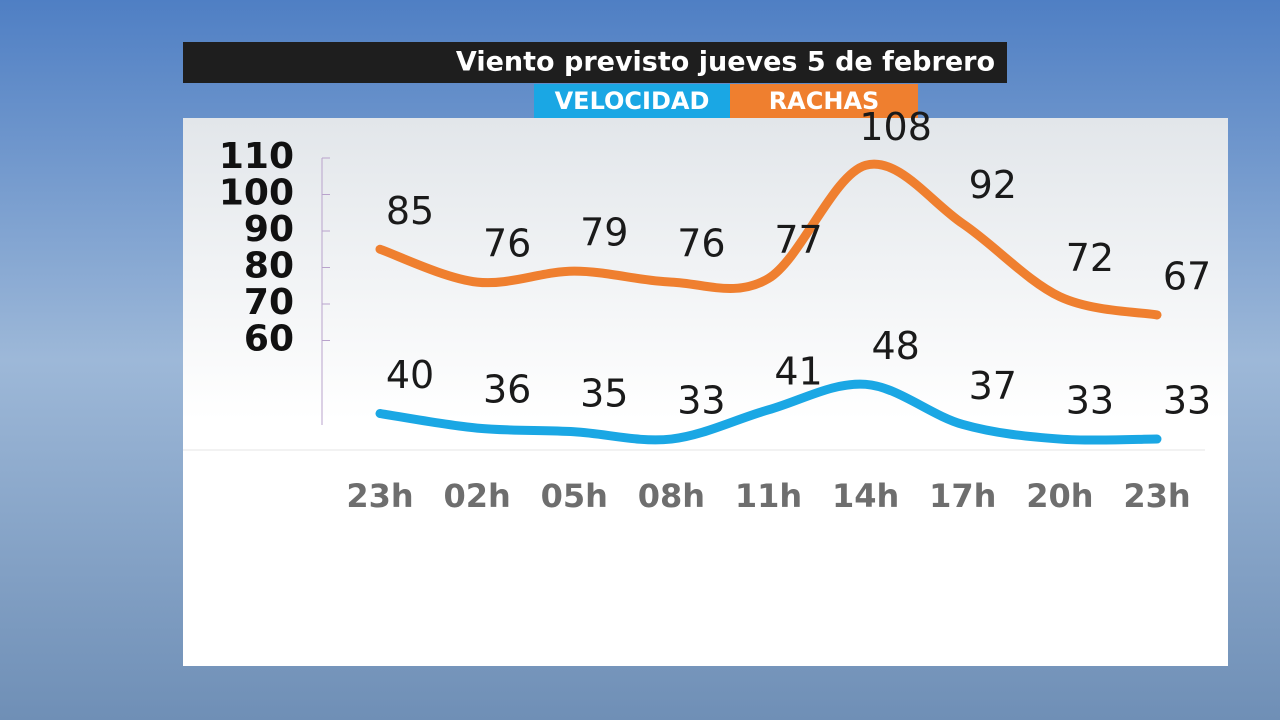 Image resolution: width=1280 pixels, height=720 pixels. I want to click on y-tick-label: 80, so click(269, 266).